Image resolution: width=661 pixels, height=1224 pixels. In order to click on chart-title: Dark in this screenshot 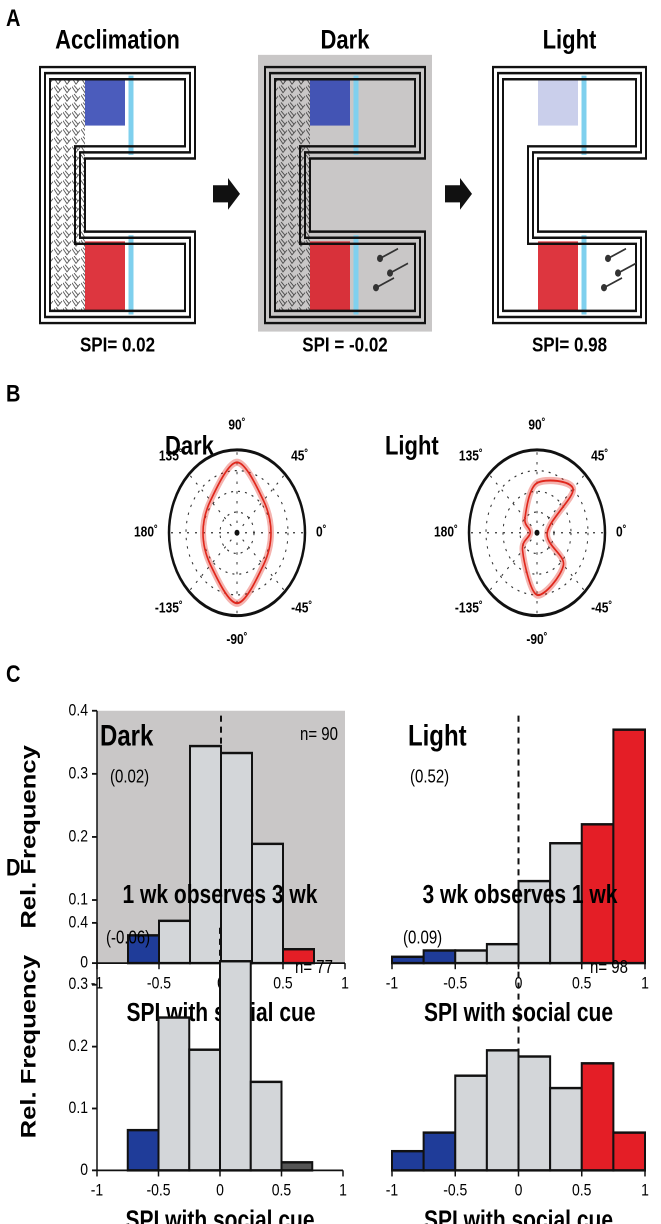, I will do `click(126, 735)`.